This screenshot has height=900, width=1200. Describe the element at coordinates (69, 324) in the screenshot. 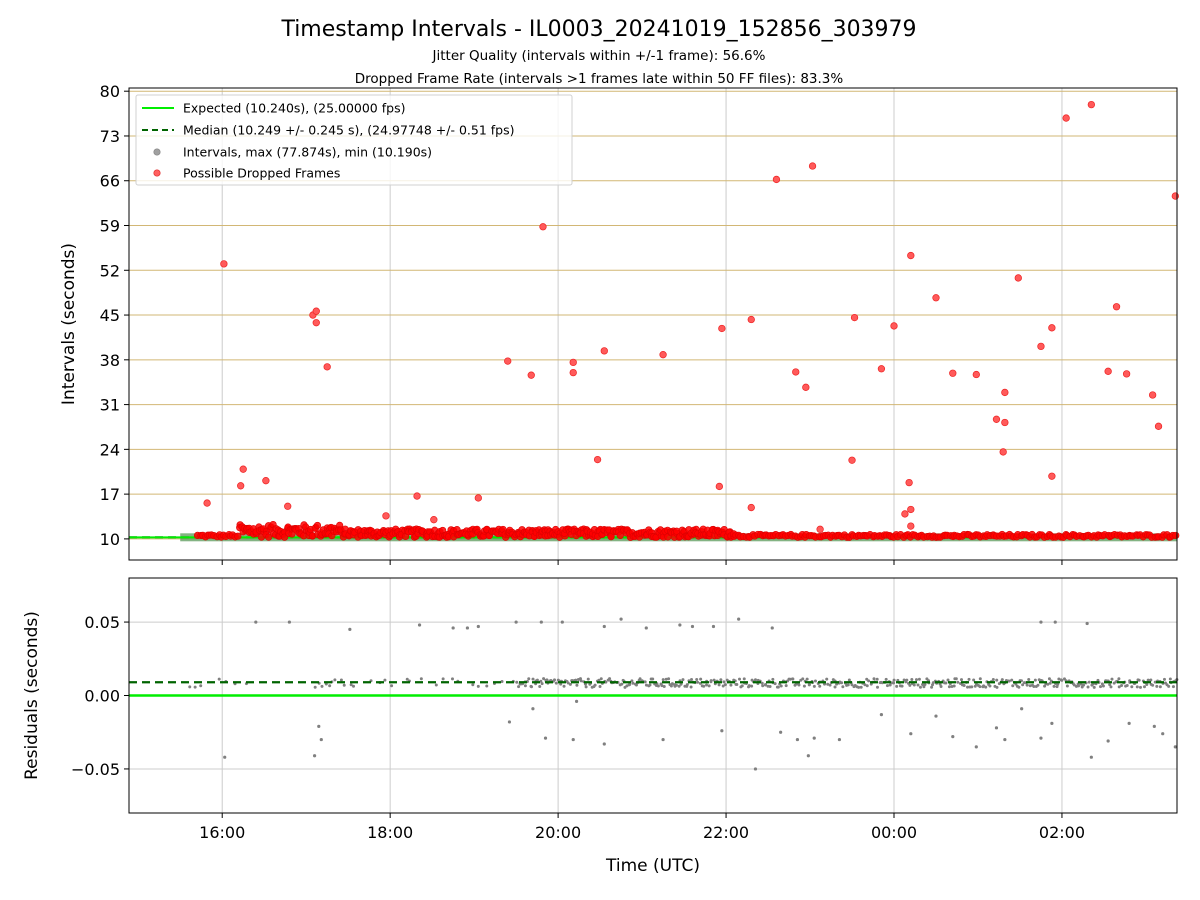

I see `intervals-y-axis-label: Intervals (seconds)` at that location.